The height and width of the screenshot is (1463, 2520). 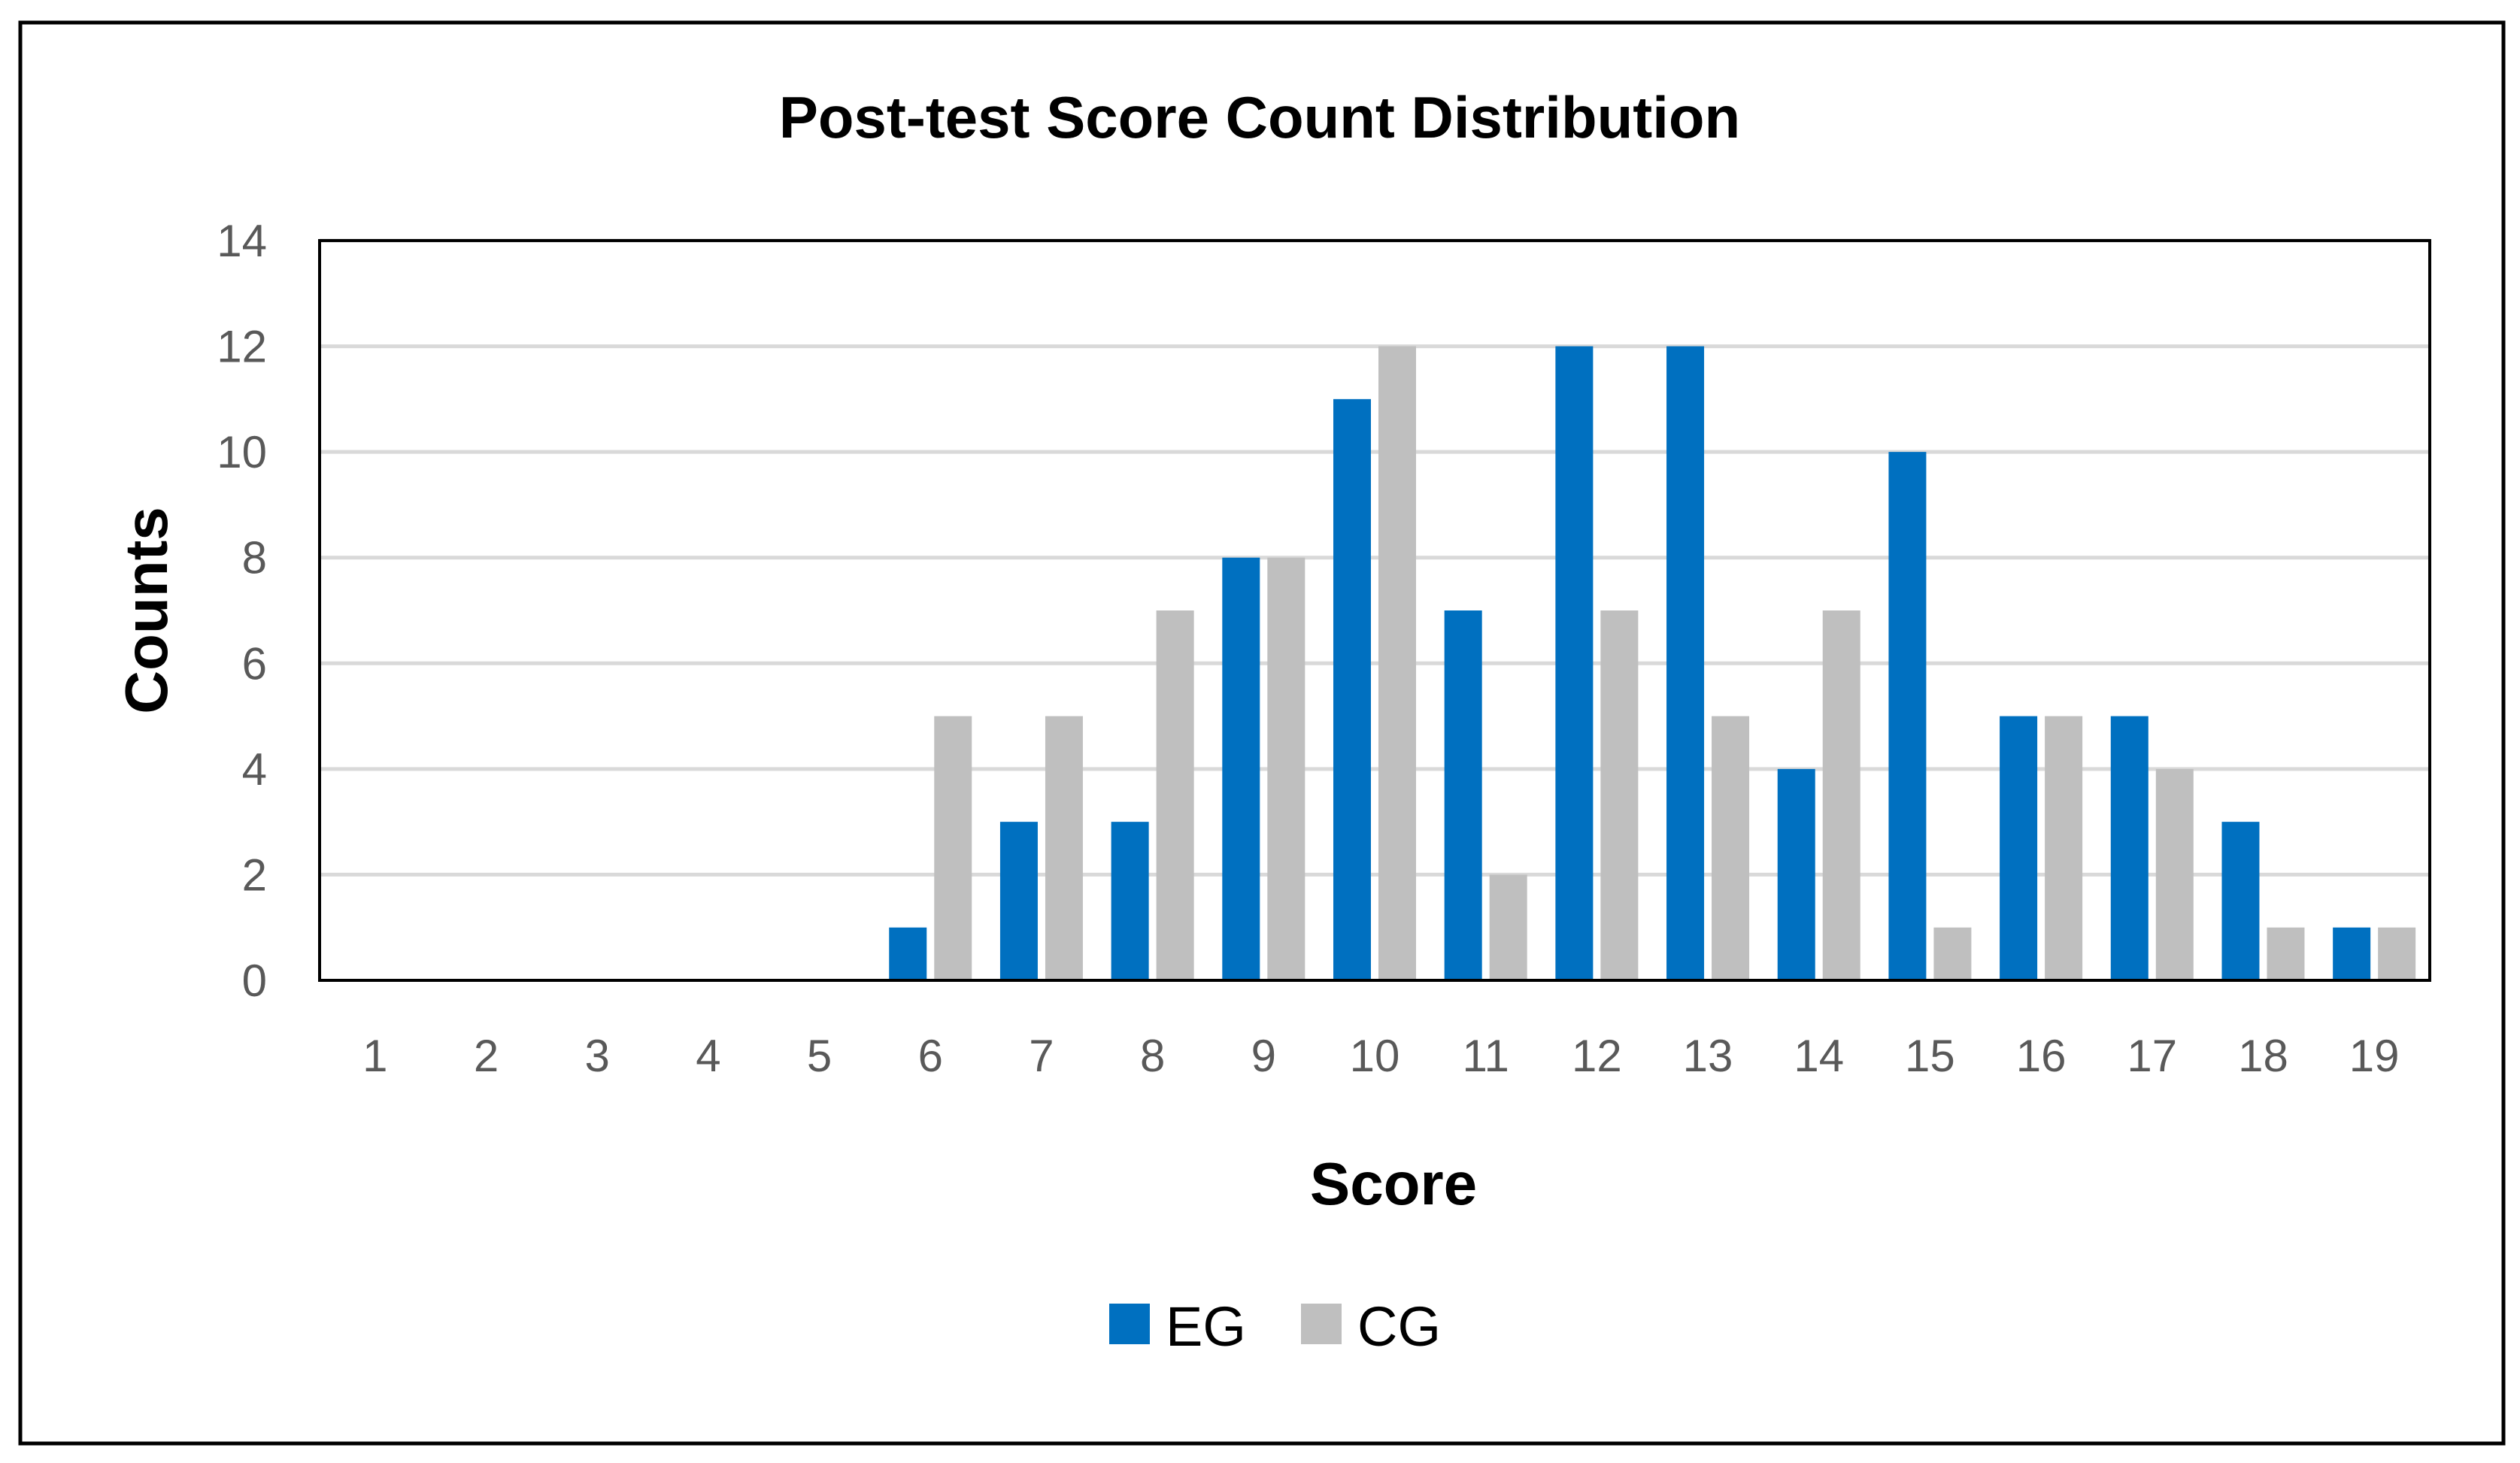 I want to click on x-tick-label: 5, so click(x=819, y=1056).